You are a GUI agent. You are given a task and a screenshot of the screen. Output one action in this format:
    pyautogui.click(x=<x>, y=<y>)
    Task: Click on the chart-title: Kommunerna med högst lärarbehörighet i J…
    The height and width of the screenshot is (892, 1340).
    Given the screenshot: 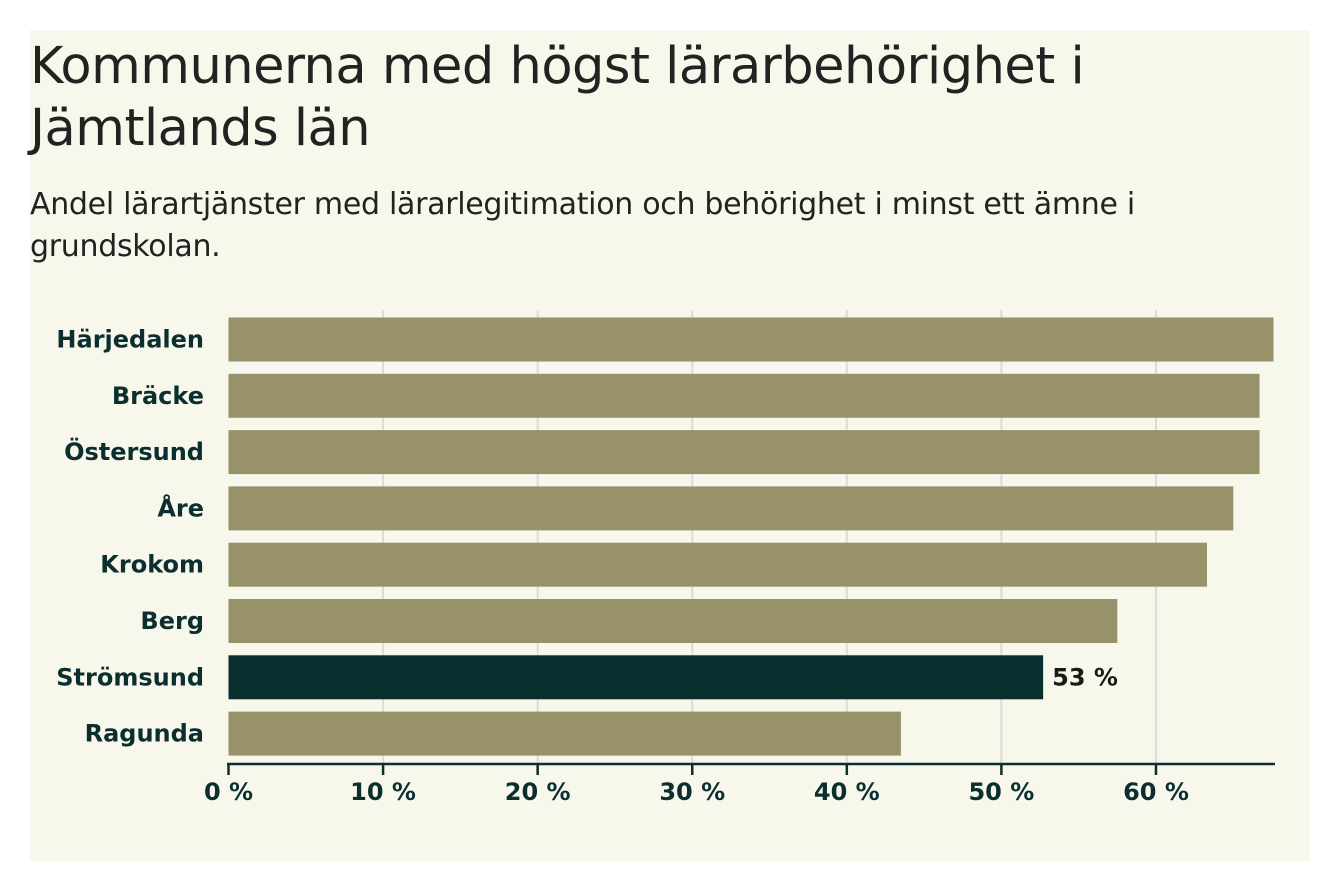 What is the action you would take?
    pyautogui.click(x=557, y=97)
    